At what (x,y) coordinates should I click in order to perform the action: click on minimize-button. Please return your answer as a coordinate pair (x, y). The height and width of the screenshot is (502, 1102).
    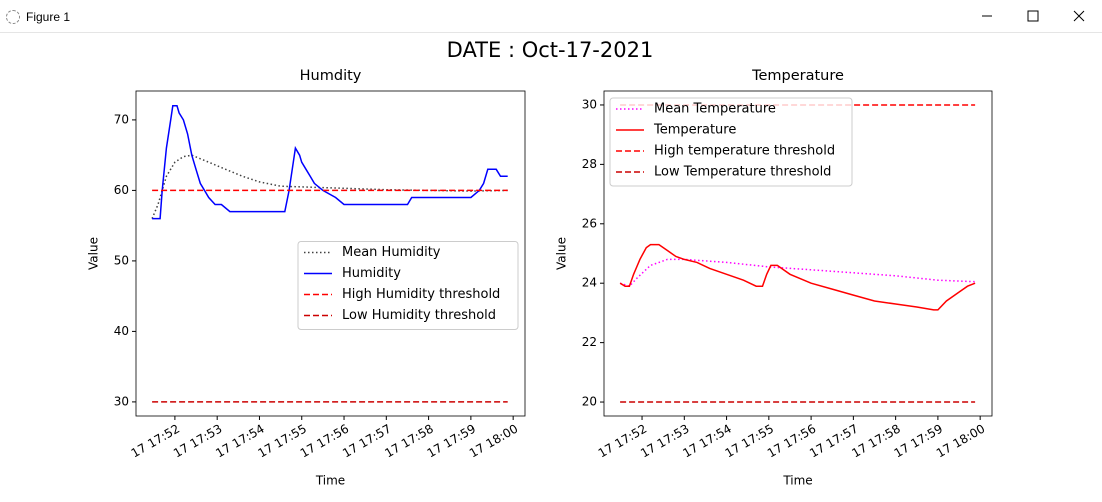
    Looking at the image, I should click on (987, 16).